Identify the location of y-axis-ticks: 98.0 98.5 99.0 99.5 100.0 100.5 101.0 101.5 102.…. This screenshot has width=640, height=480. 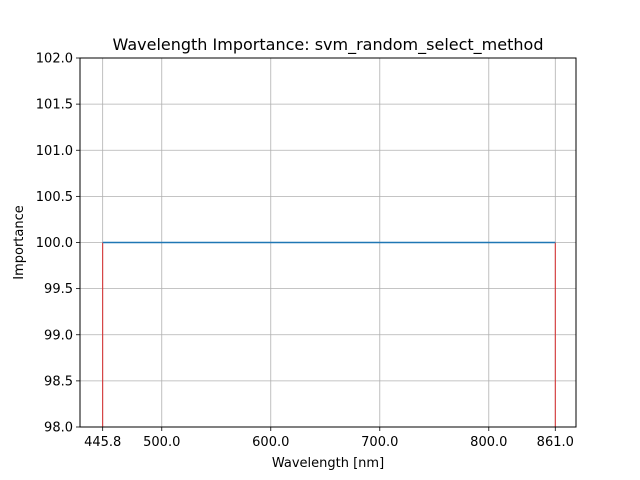
(58, 244).